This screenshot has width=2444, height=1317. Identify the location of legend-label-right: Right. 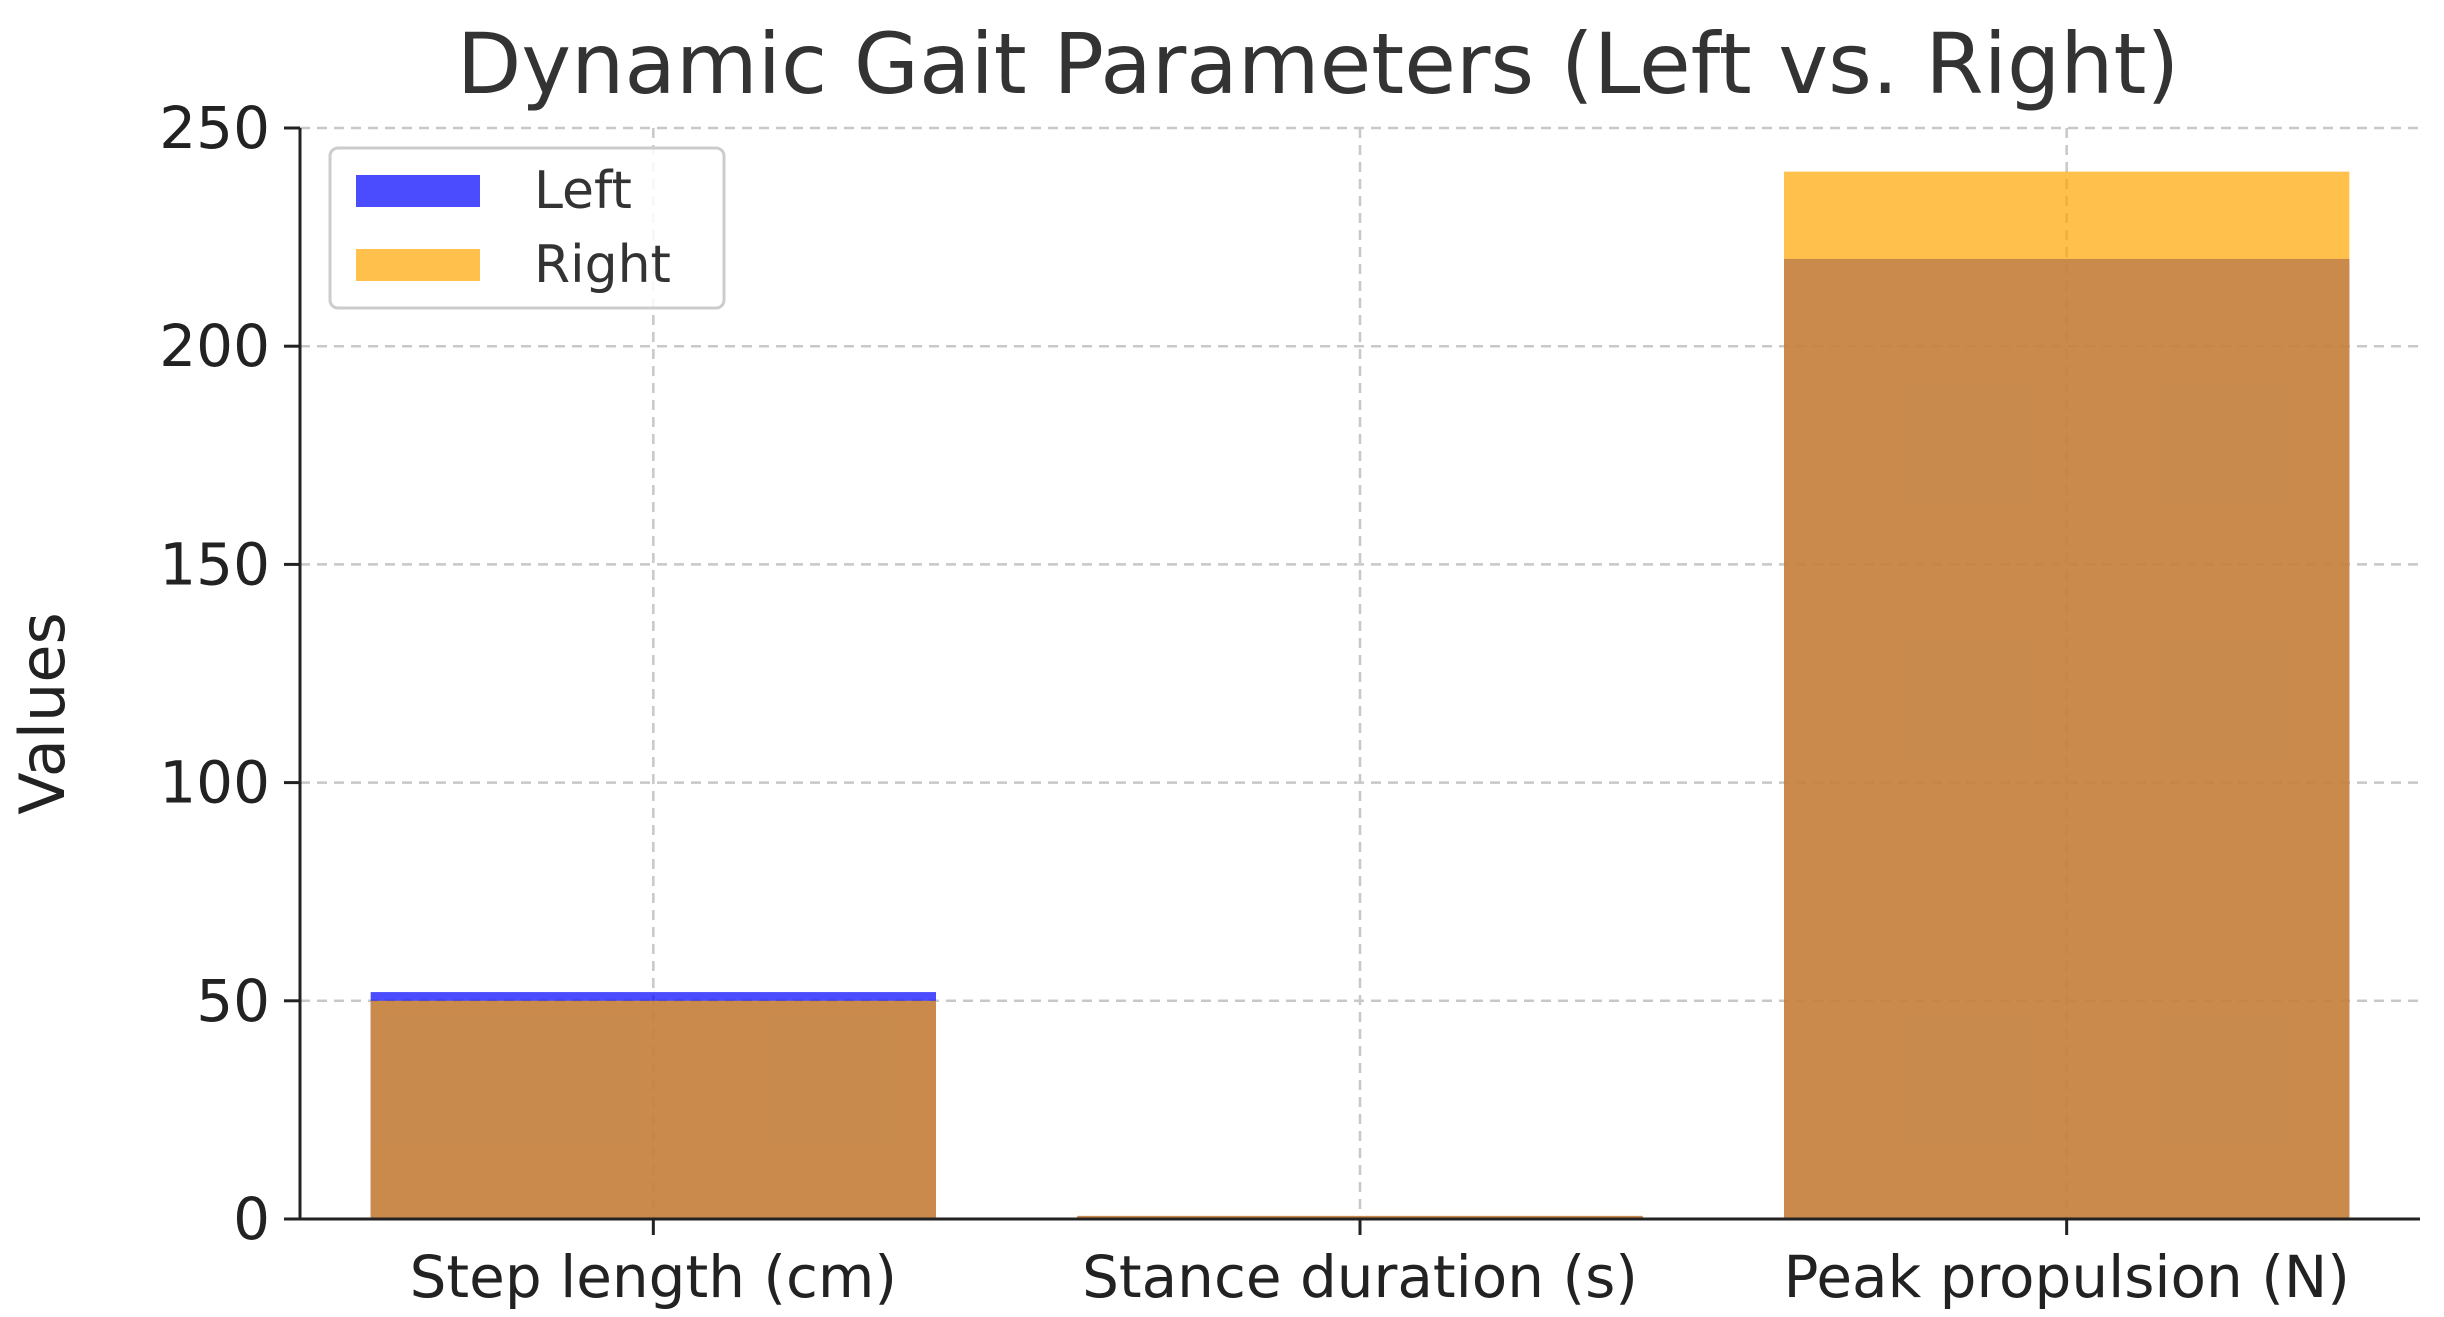
(602, 265).